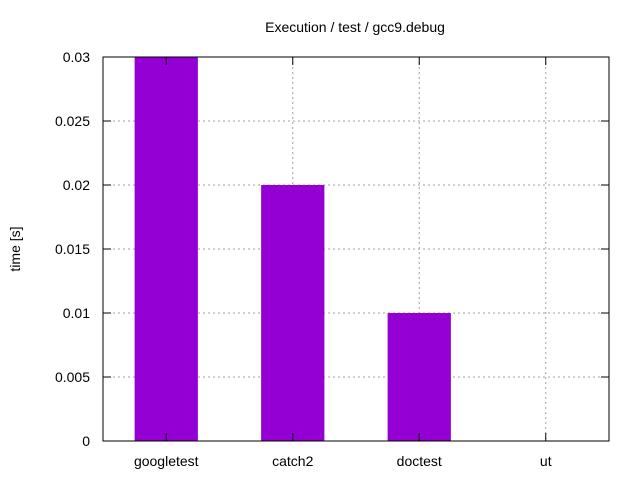  What do you see at coordinates (546, 461) in the screenshot?
I see `x-tick-label: ut` at bounding box center [546, 461].